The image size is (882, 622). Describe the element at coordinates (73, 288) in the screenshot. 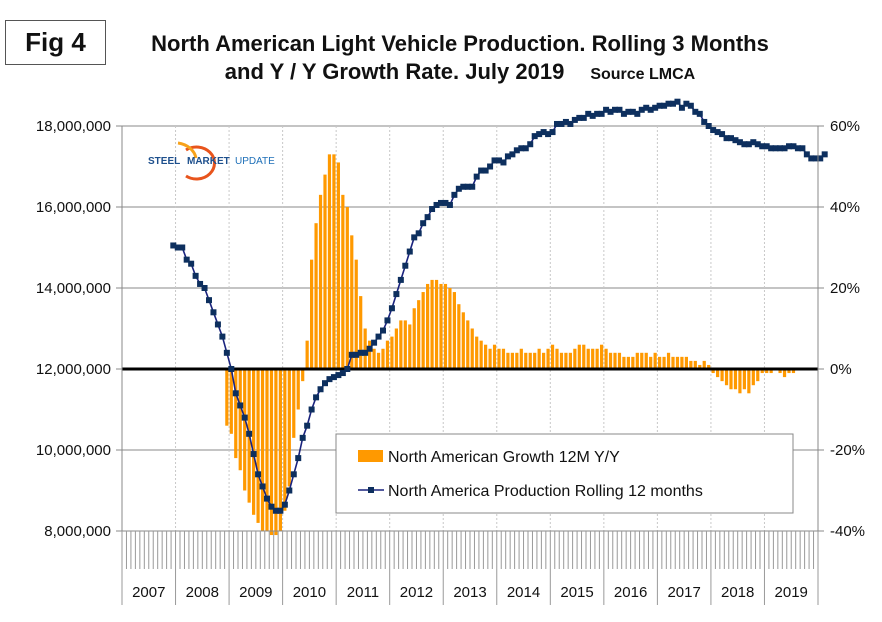

I see `left-axis-tick-label: 14,000,000` at that location.